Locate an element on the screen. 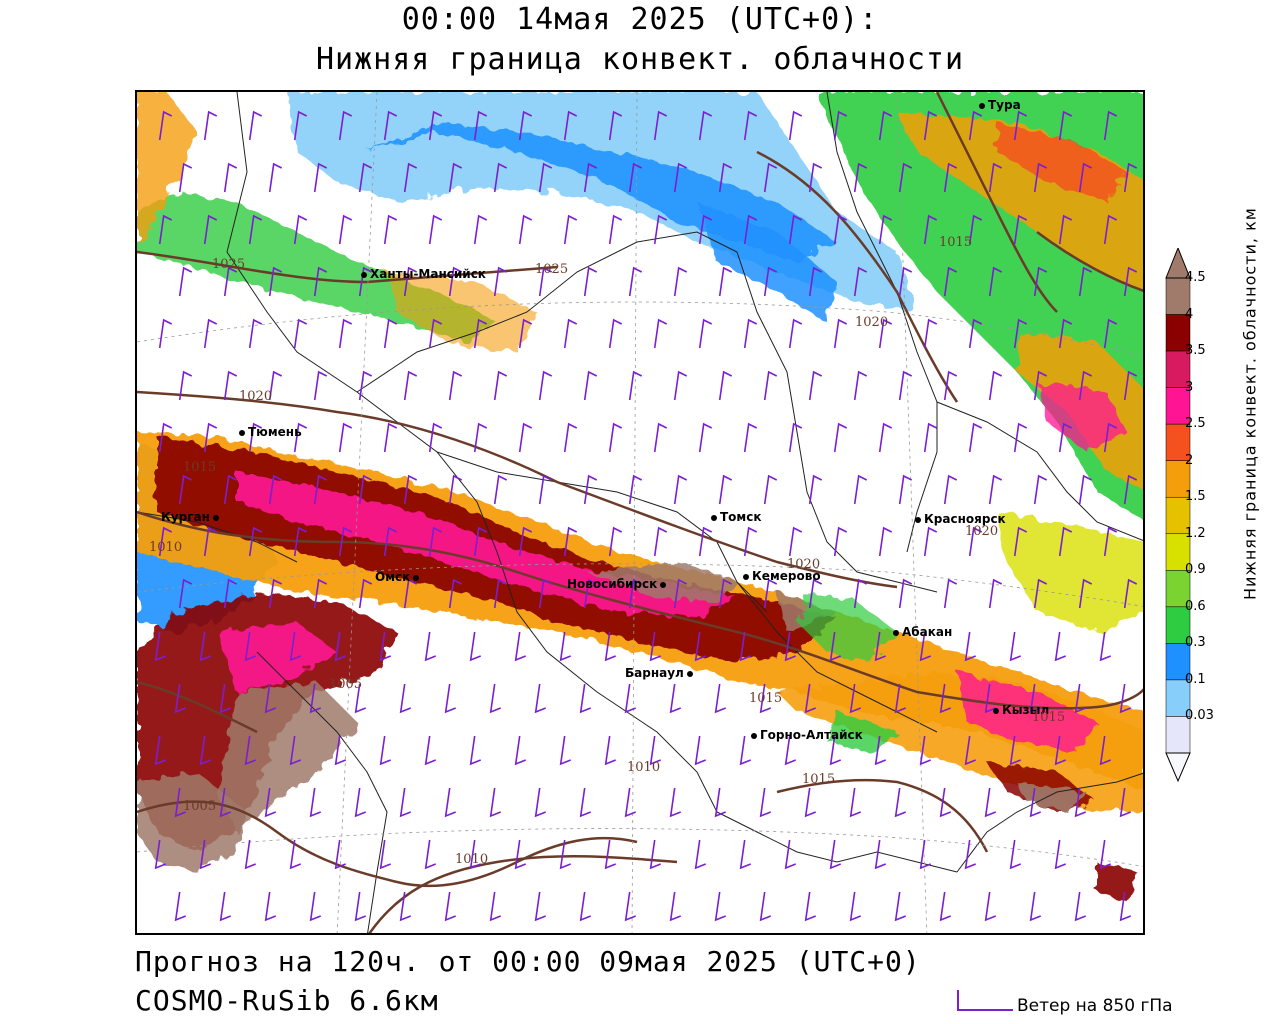 This screenshot has height=1024, width=1280. city-label: Ханты-Мансийск is located at coordinates (423, 274).